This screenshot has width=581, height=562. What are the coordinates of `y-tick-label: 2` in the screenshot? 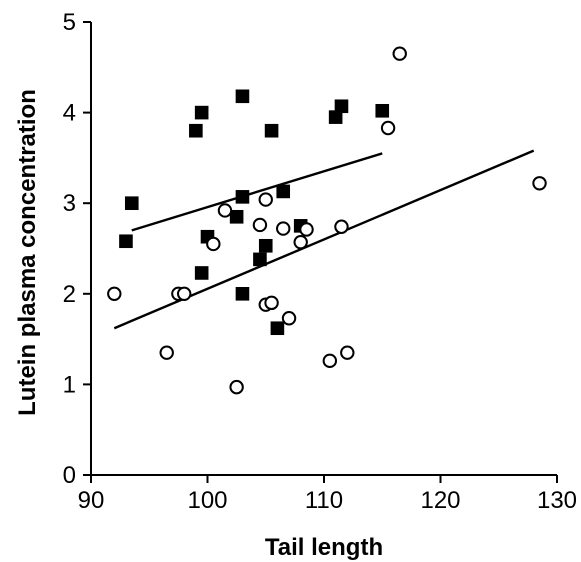 It's located at (69, 294).